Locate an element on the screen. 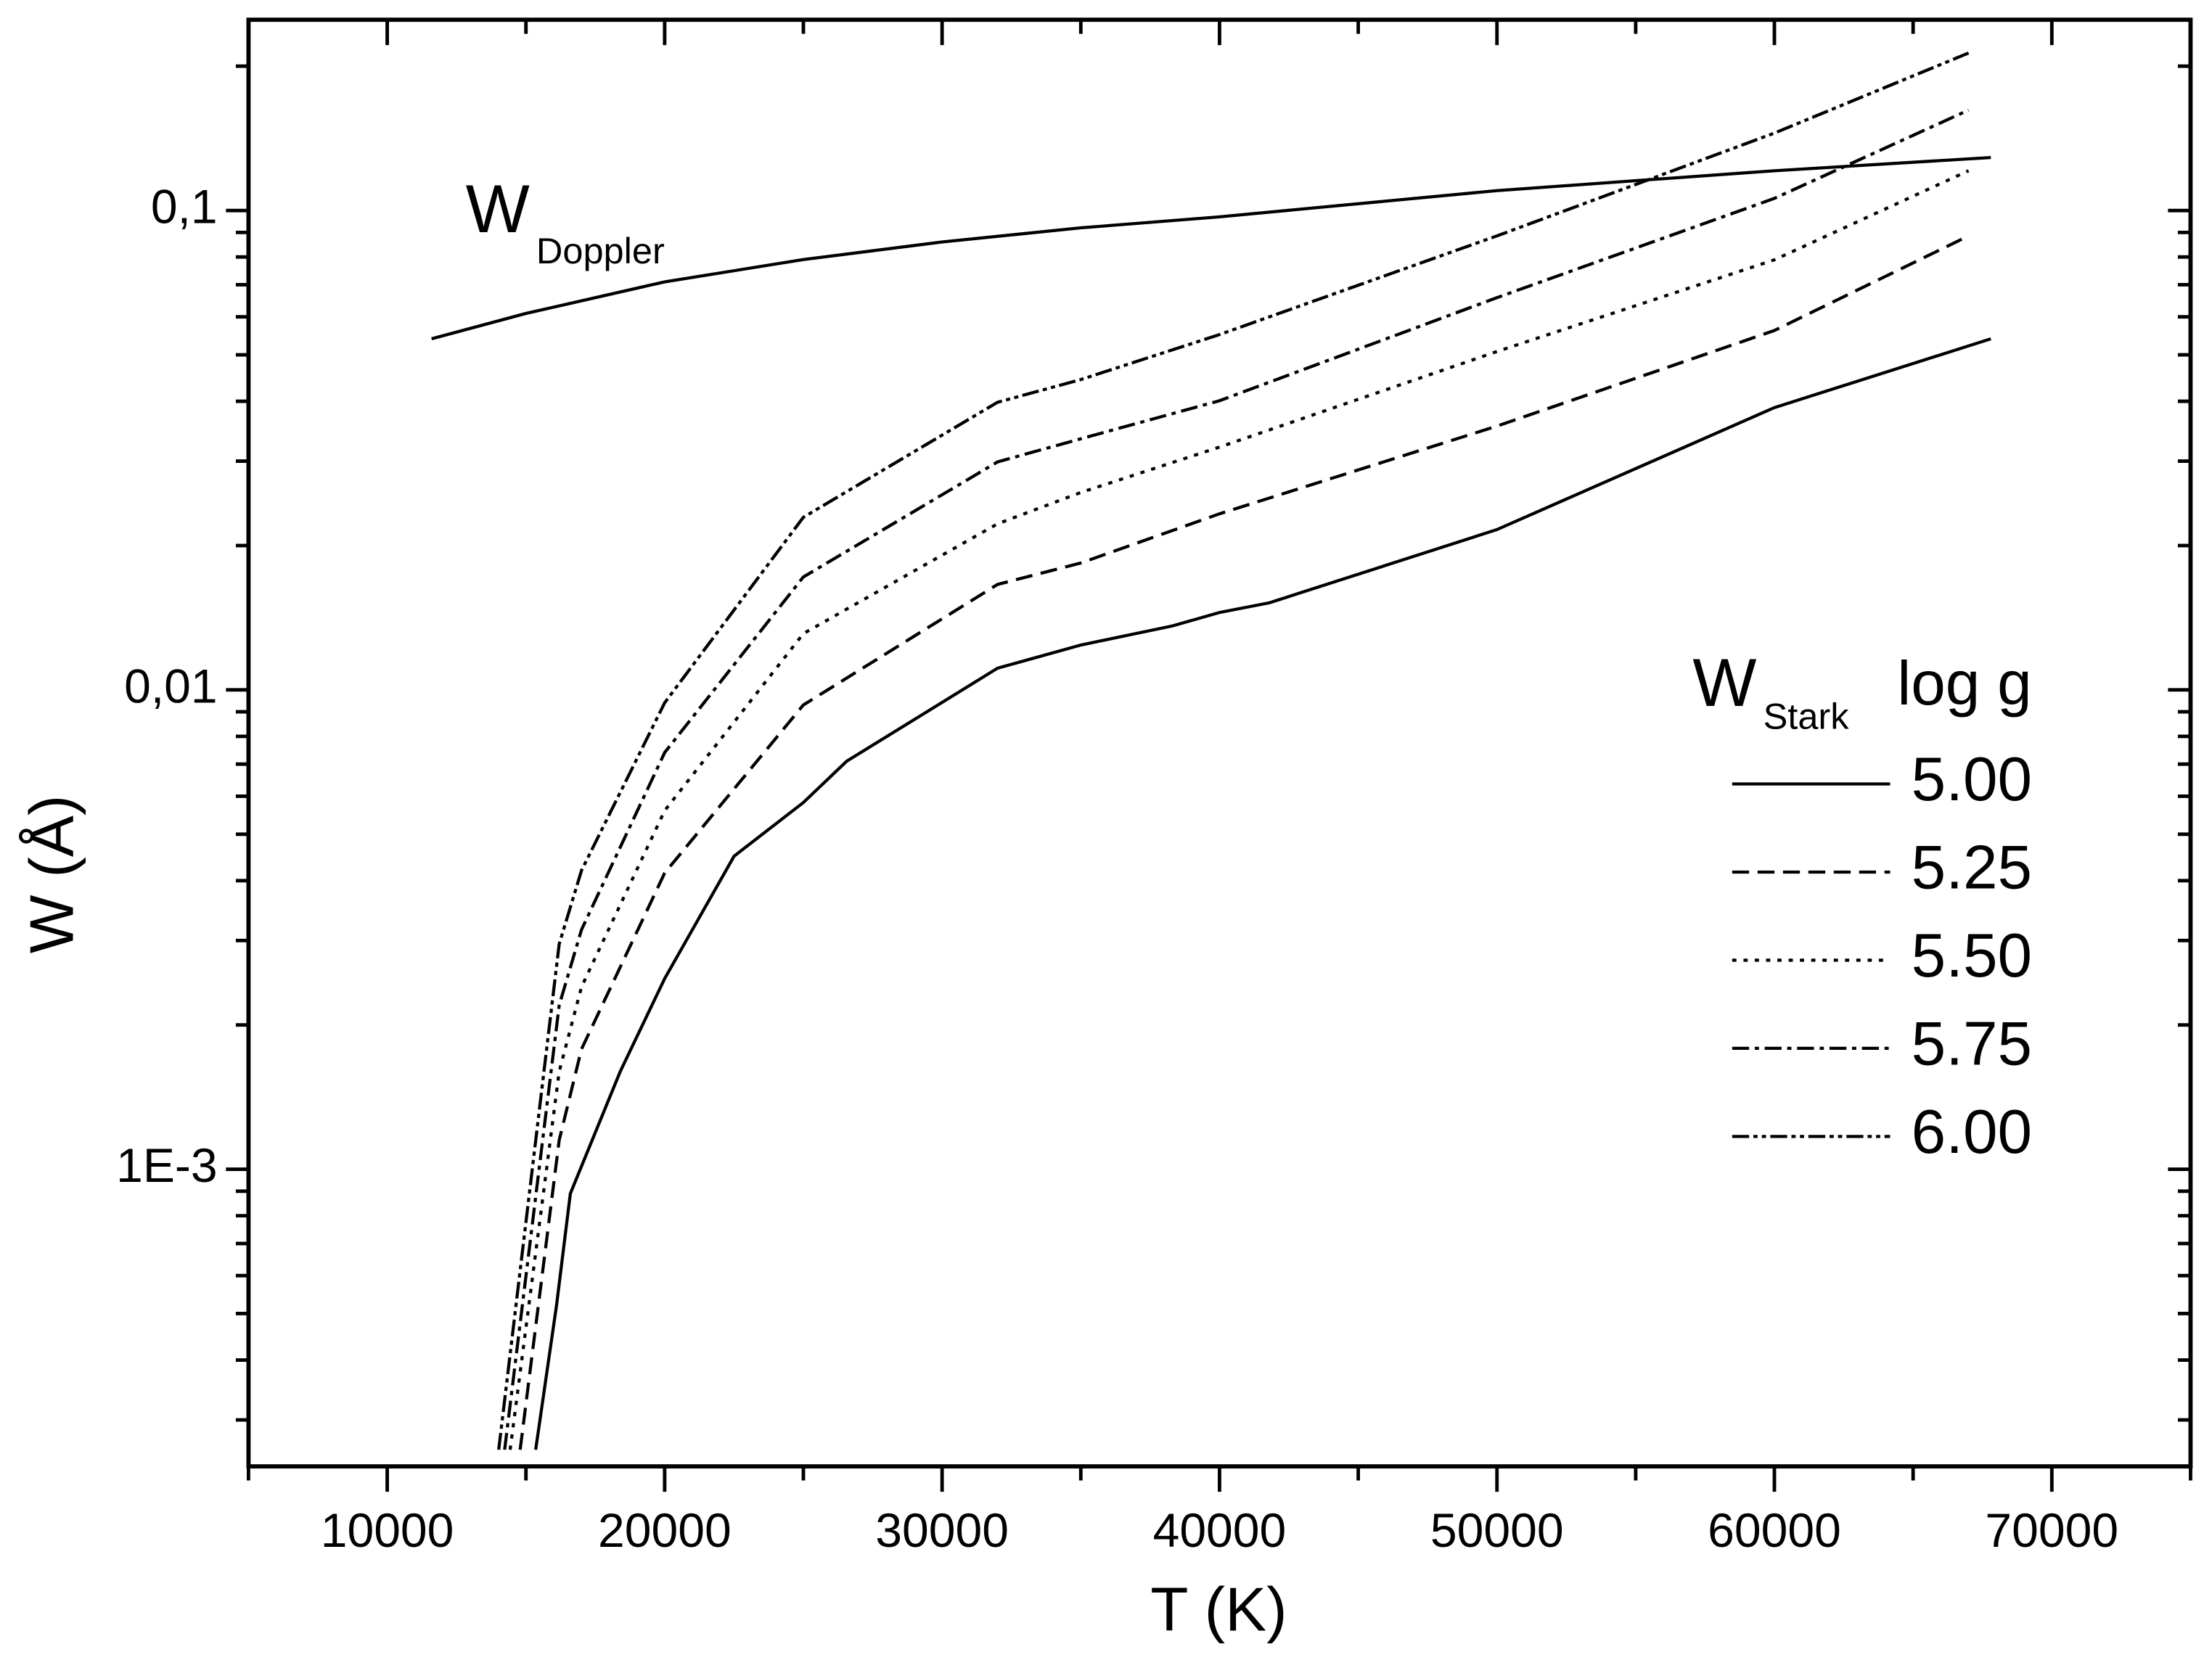 This screenshot has width=2212, height=1668. x-tick-label: 30000 is located at coordinates (942, 1531).